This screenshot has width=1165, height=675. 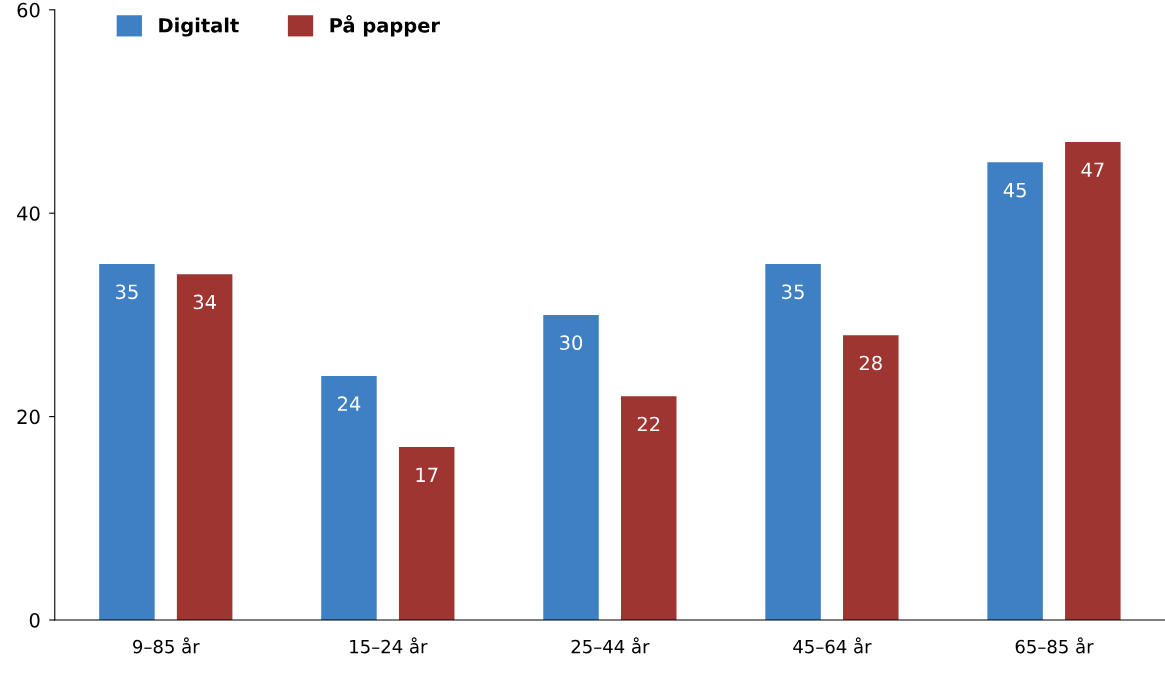 I want to click on data-label: 17, so click(x=427, y=474).